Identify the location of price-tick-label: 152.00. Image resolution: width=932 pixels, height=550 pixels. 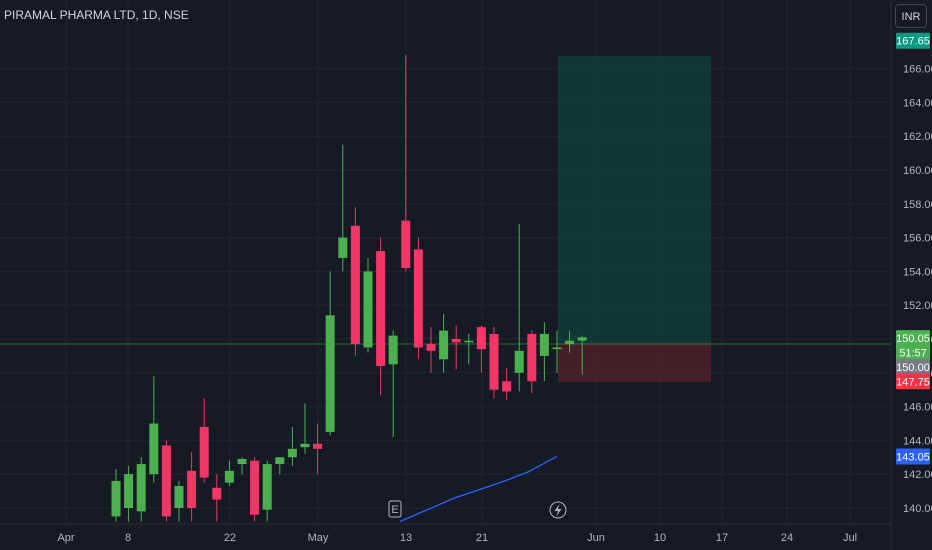
(917, 306).